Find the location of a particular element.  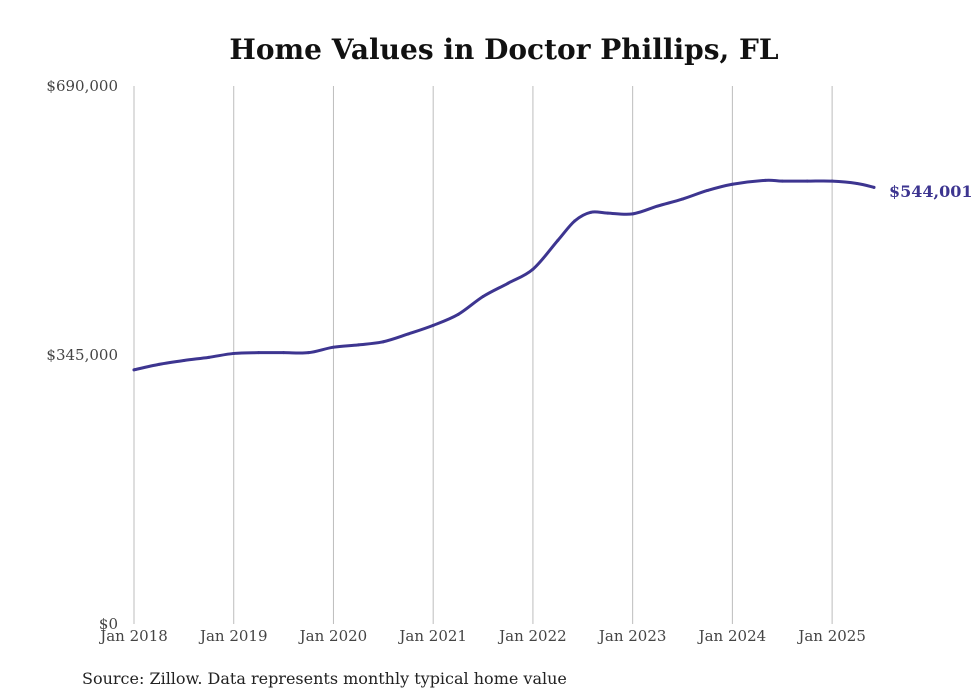

x-tick-label: Jan 2023 is located at coordinates (632, 636).